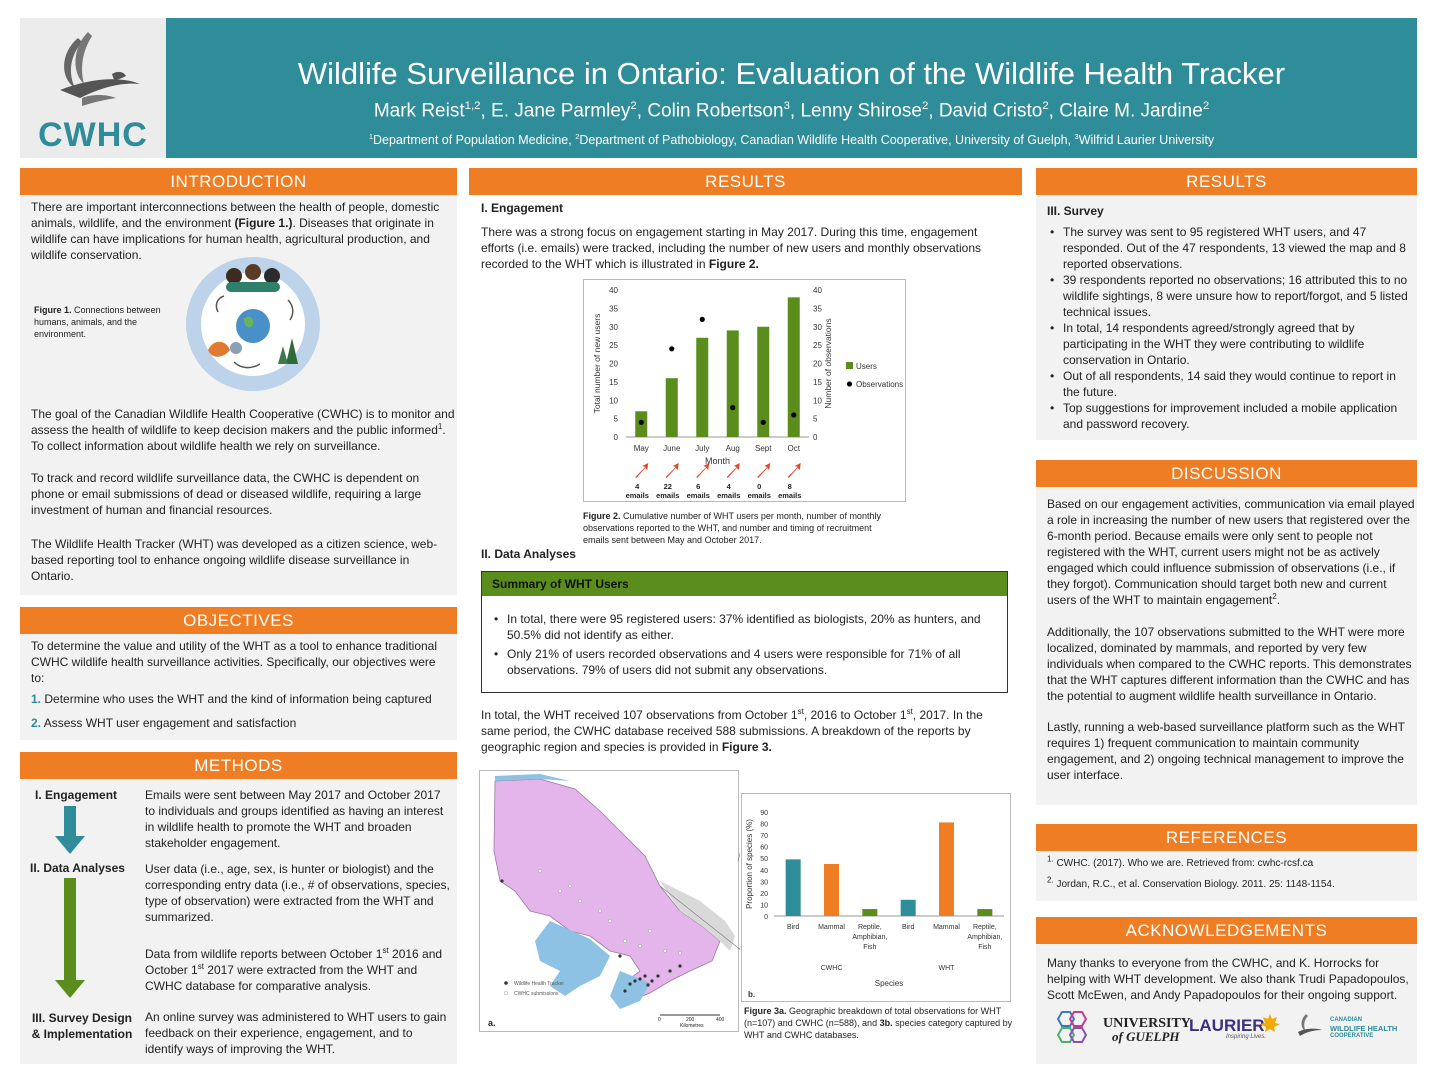 The height and width of the screenshot is (1080, 1440). What do you see at coordinates (492, 1023) in the screenshot?
I see `map-panel-label: a.` at bounding box center [492, 1023].